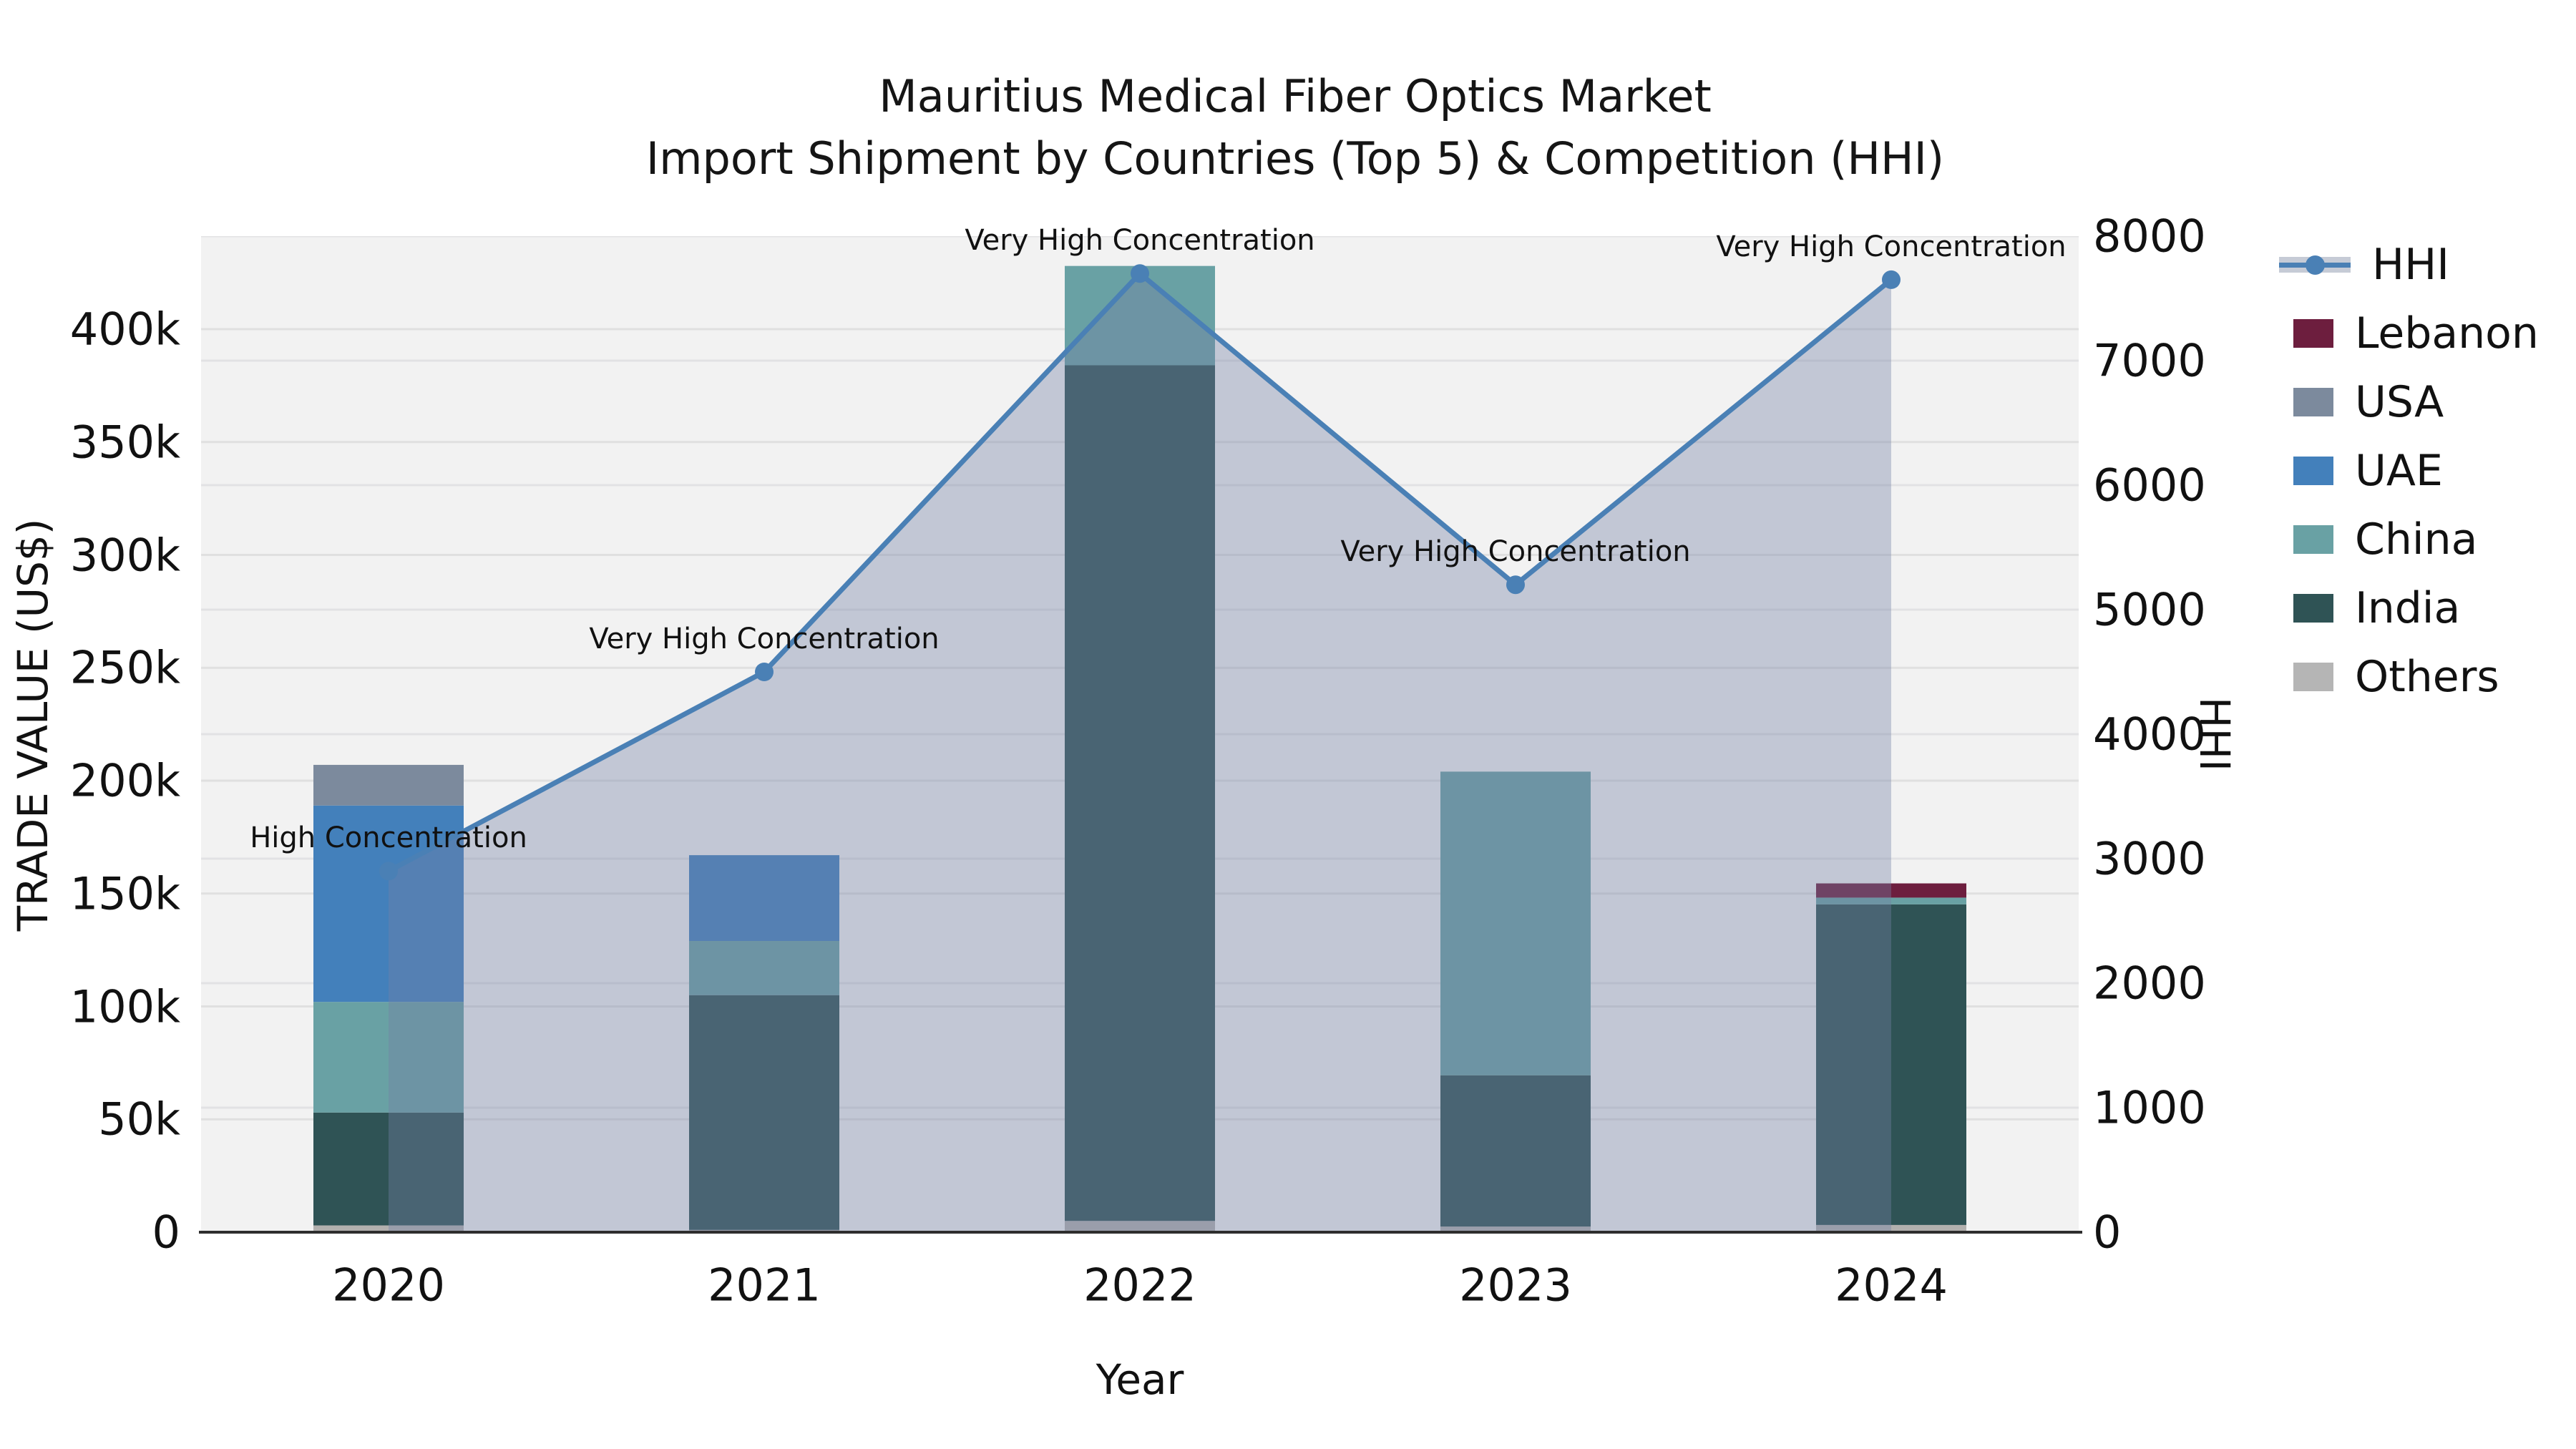  Describe the element at coordinates (389, 871) in the screenshot. I see `hhi-marker-2020` at that location.